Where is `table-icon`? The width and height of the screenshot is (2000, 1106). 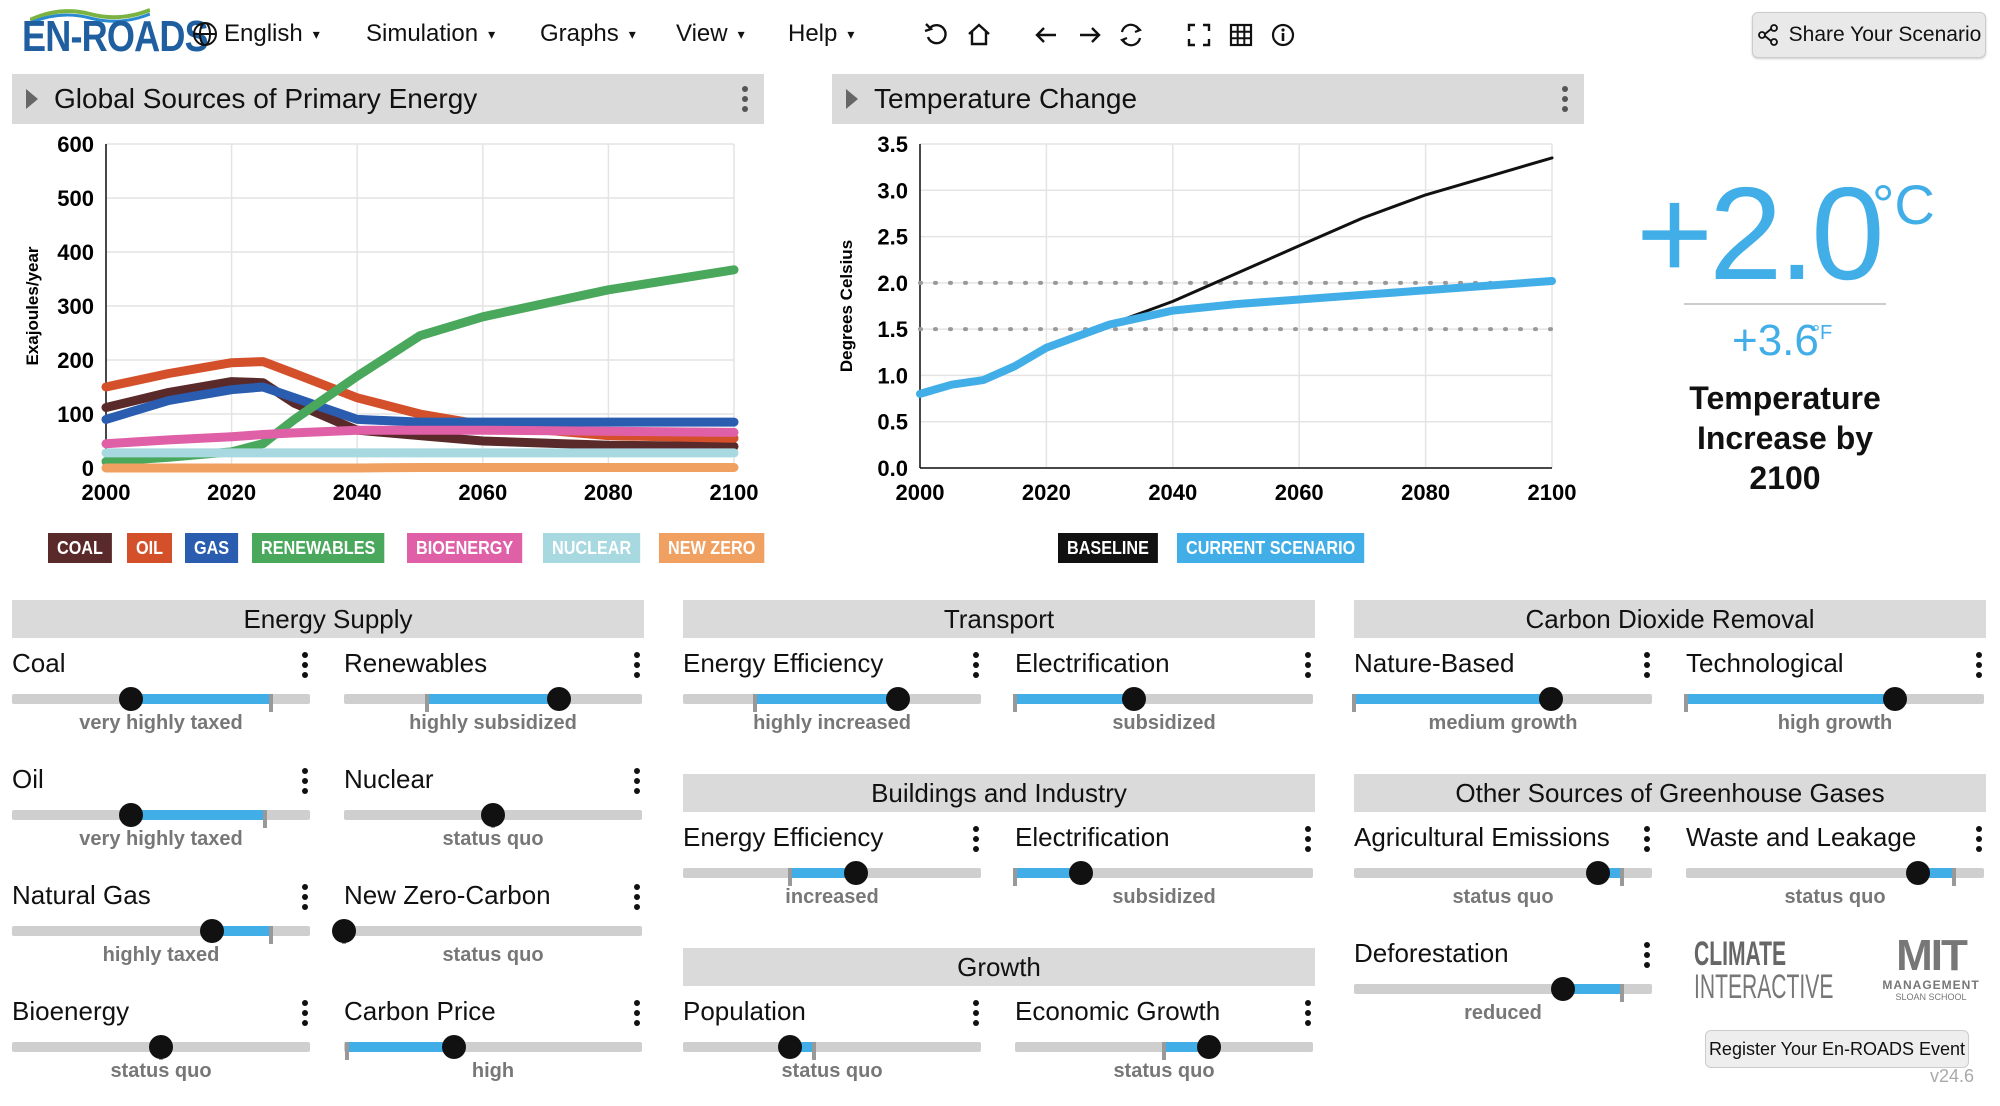 table-icon is located at coordinates (1241, 35).